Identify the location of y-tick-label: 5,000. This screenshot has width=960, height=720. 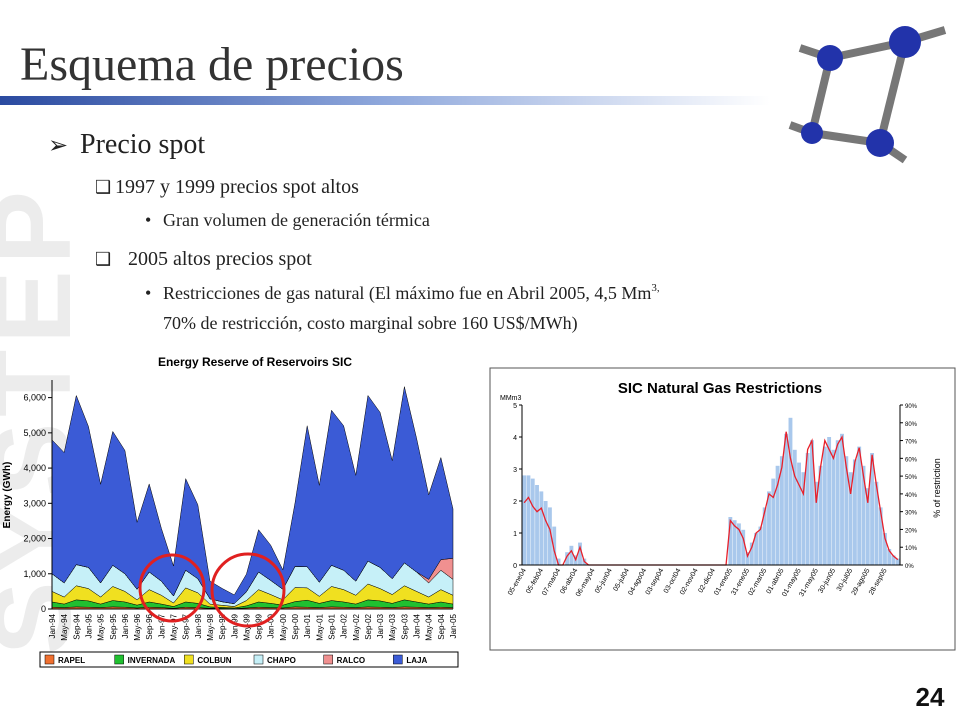
(34, 433).